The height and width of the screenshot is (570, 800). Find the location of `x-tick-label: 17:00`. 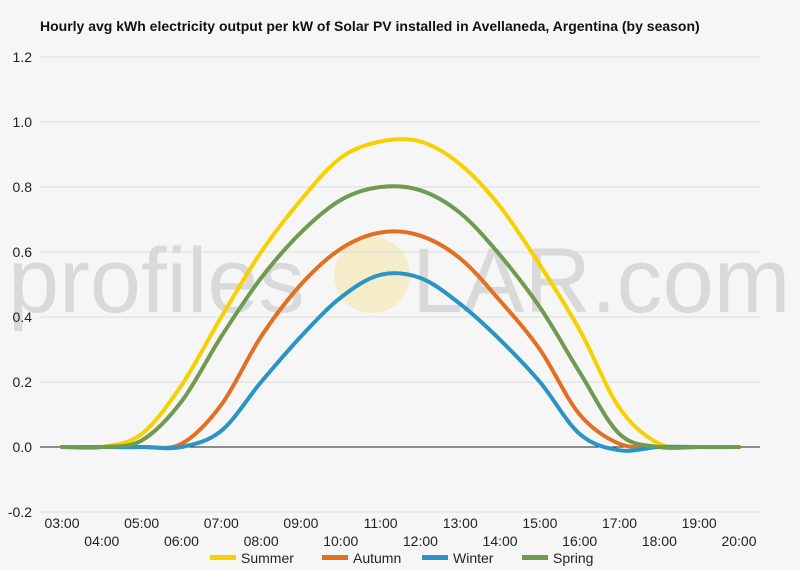

x-tick-label: 17:00 is located at coordinates (619, 523).